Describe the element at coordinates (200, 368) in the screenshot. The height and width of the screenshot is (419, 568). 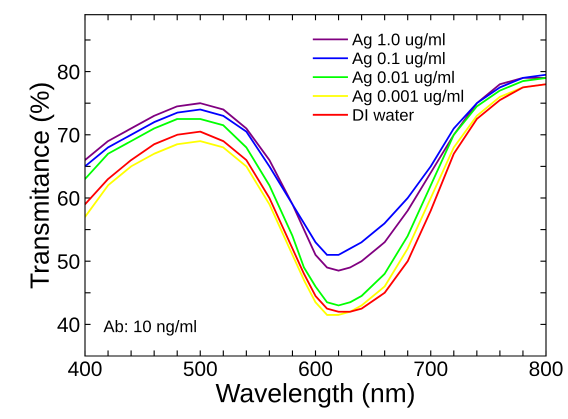
I see `x-tick-label: 500` at that location.